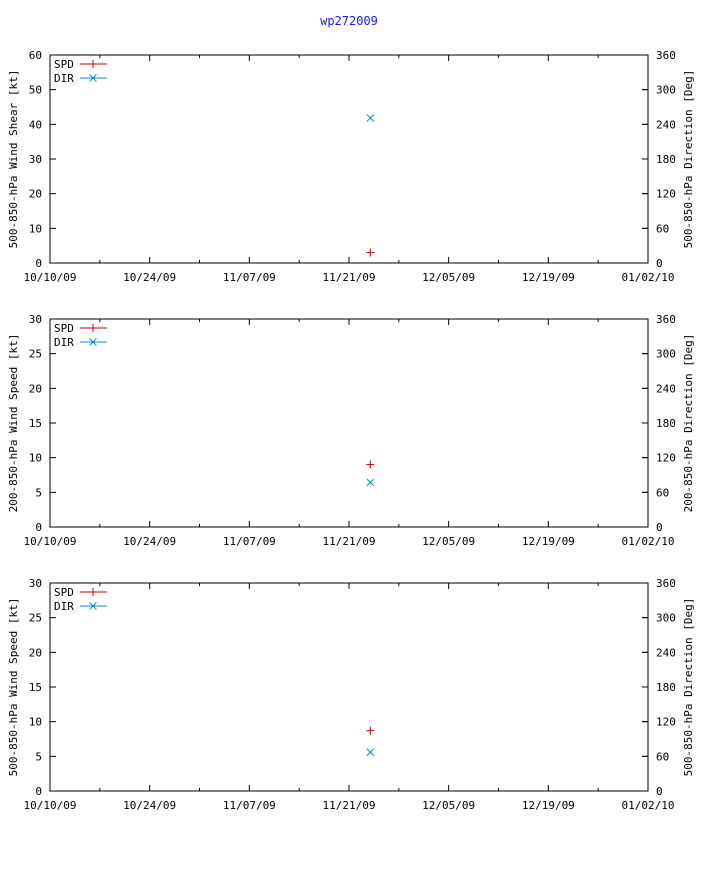 The height and width of the screenshot is (892, 704). What do you see at coordinates (35, 124) in the screenshot?
I see `y-left-tick-label: 40` at bounding box center [35, 124].